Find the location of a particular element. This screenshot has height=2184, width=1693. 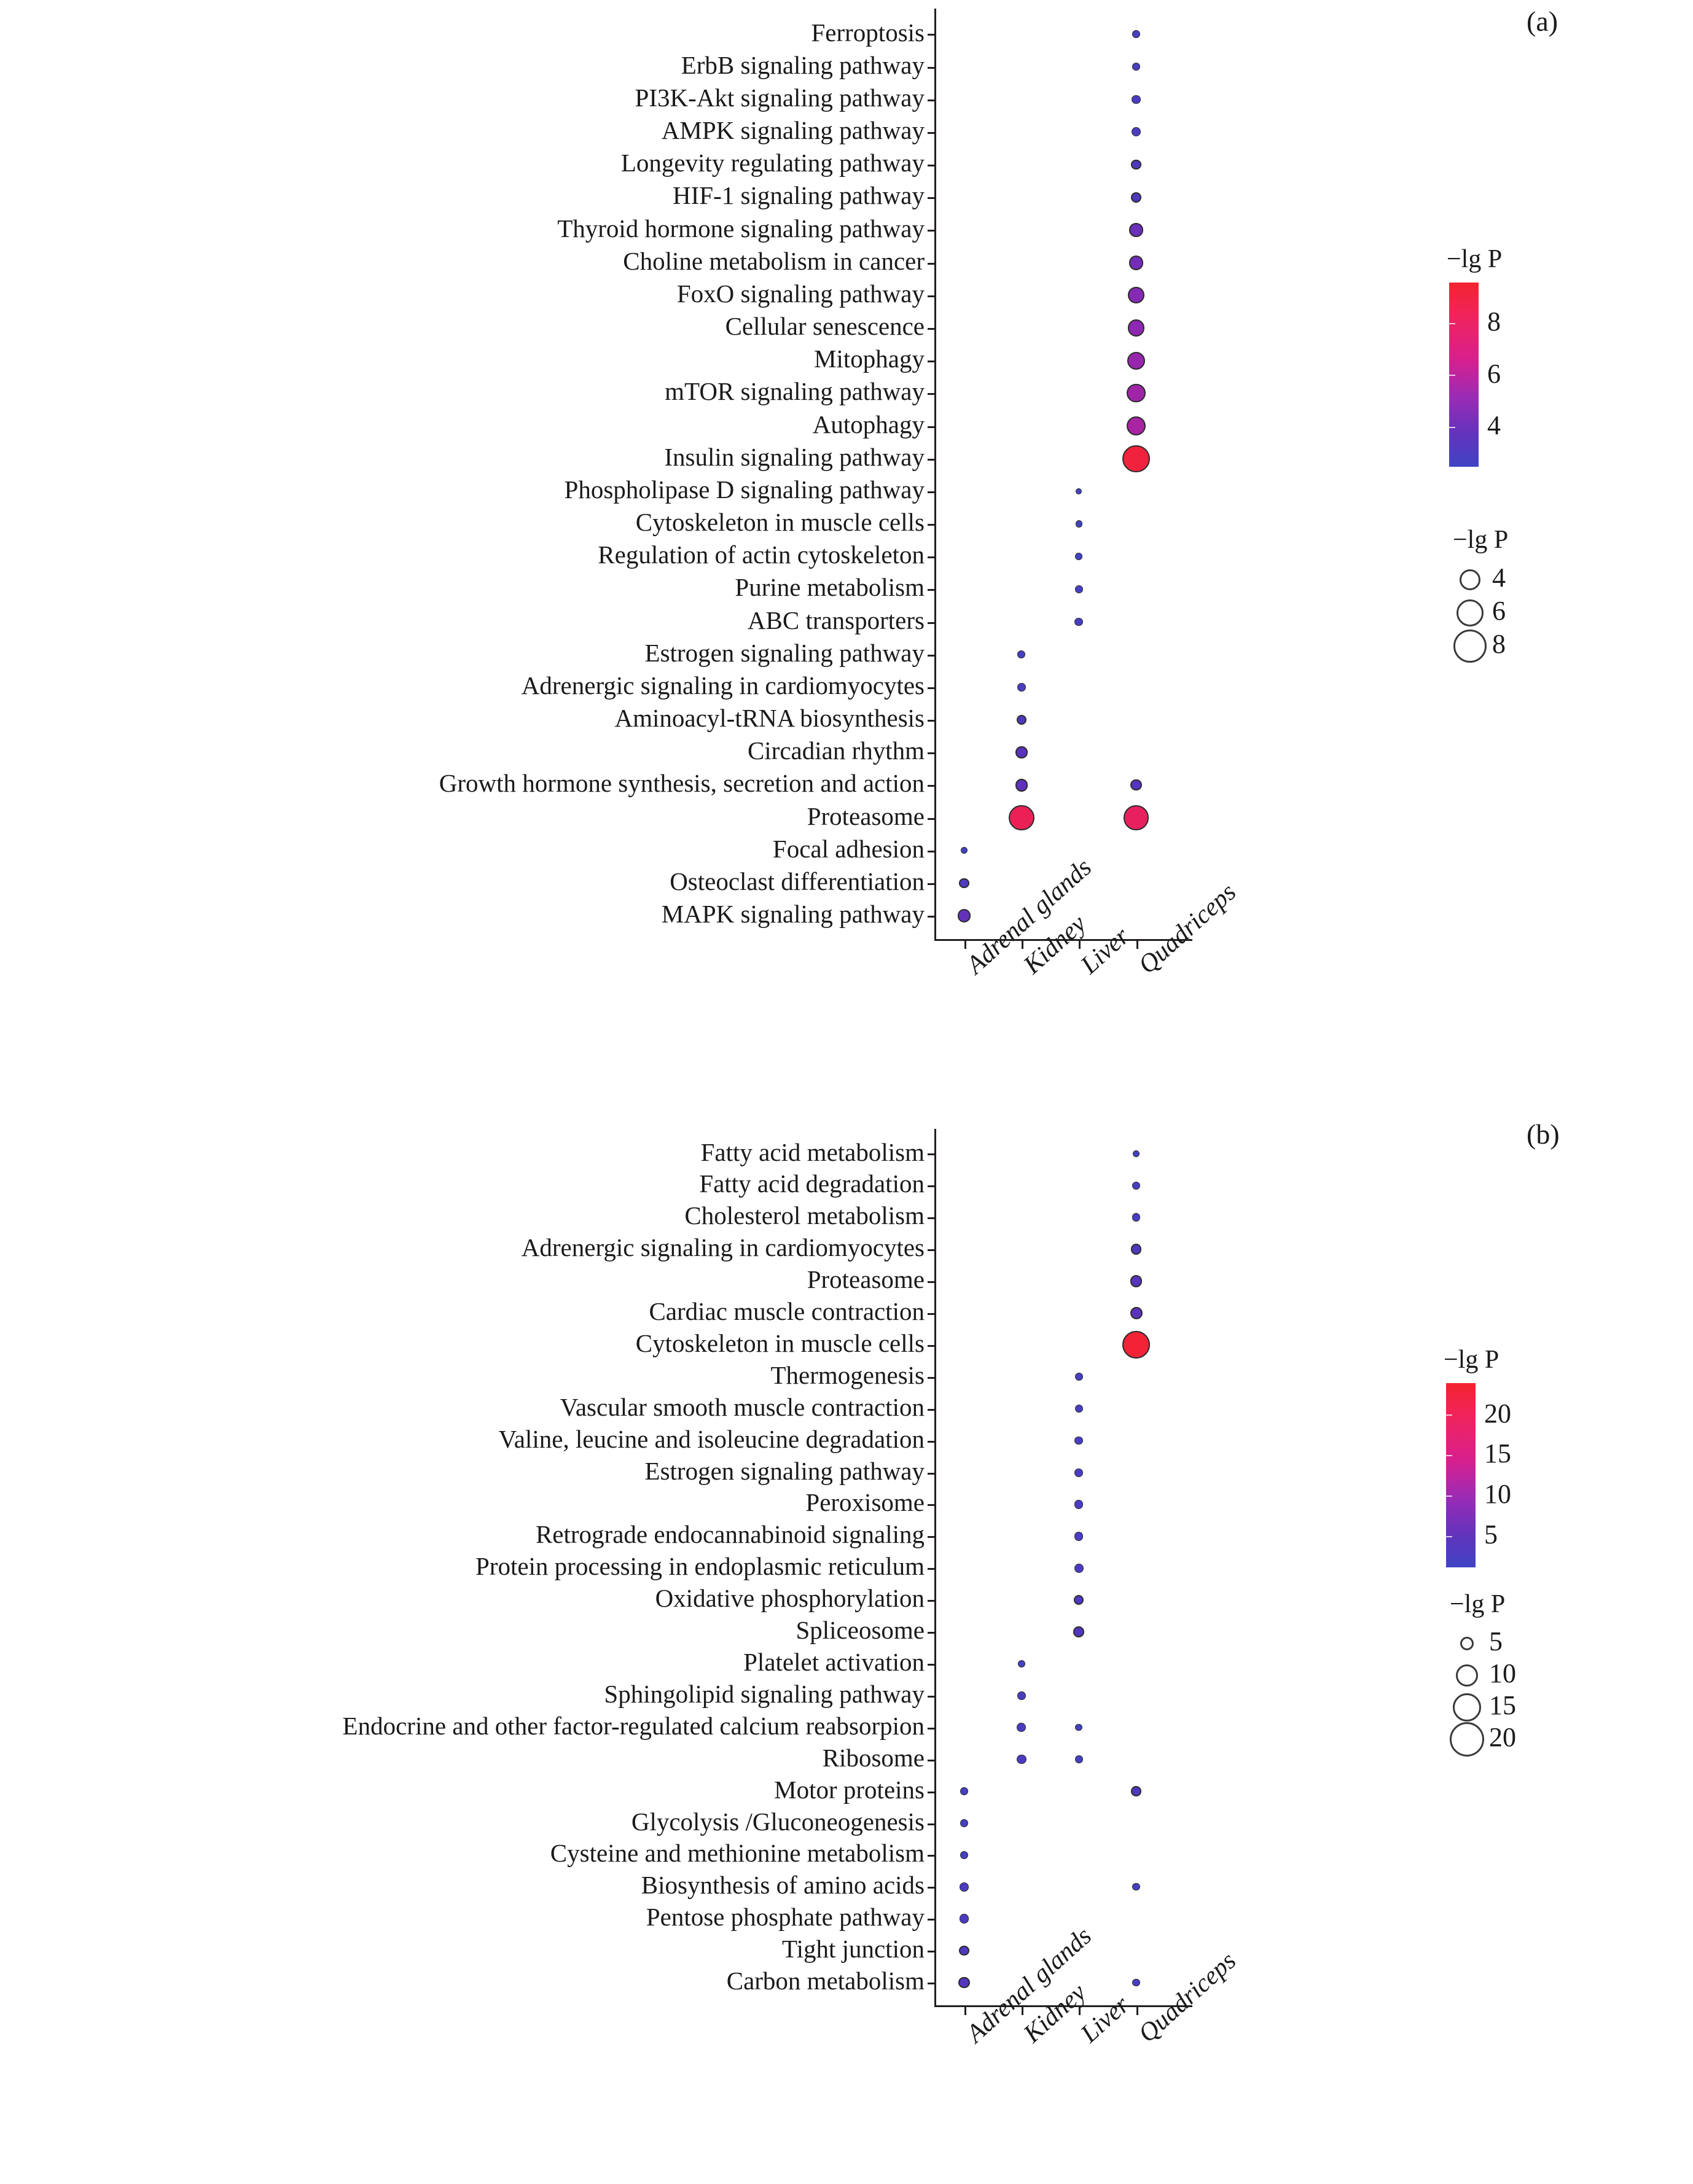

pathway-label: Adrenergic signaling in cardiomyocytes is located at coordinates (723, 1247).